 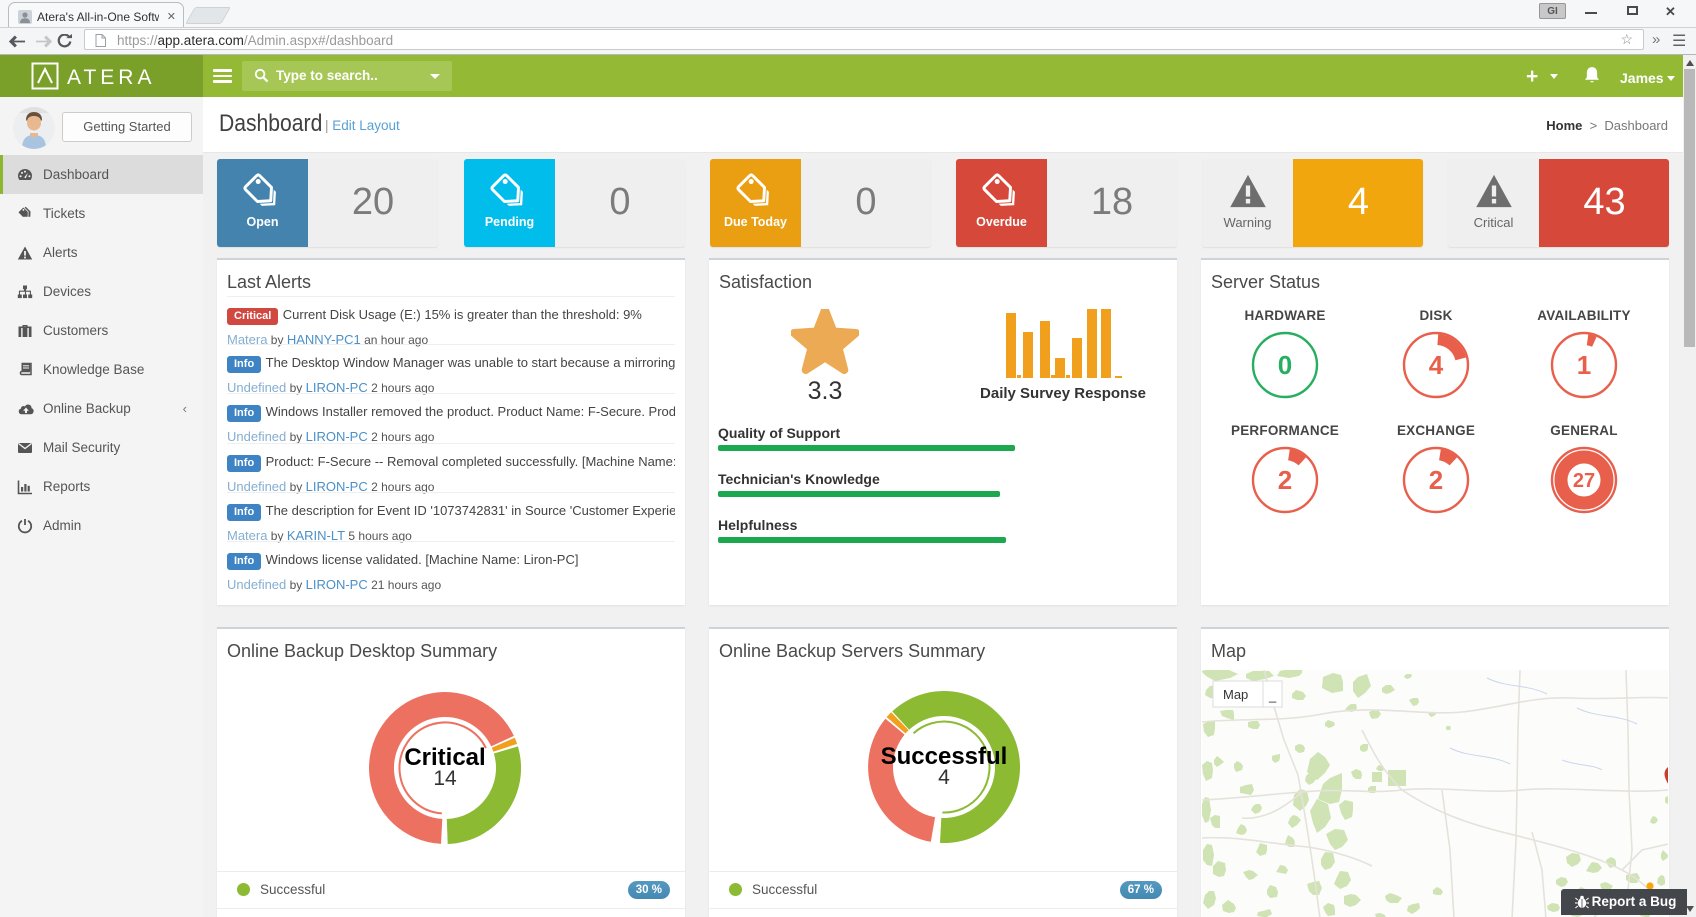 I want to click on svg-text: Map, so click(x=1235, y=694).